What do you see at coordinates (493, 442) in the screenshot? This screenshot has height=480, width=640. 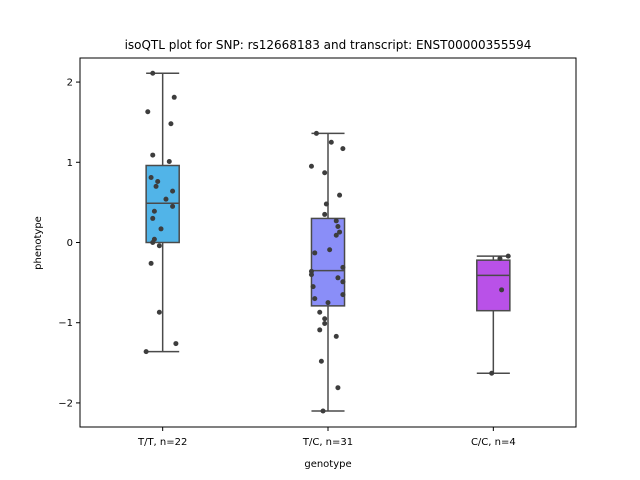 I see `x-tick-label: C/C, n=4` at bounding box center [493, 442].